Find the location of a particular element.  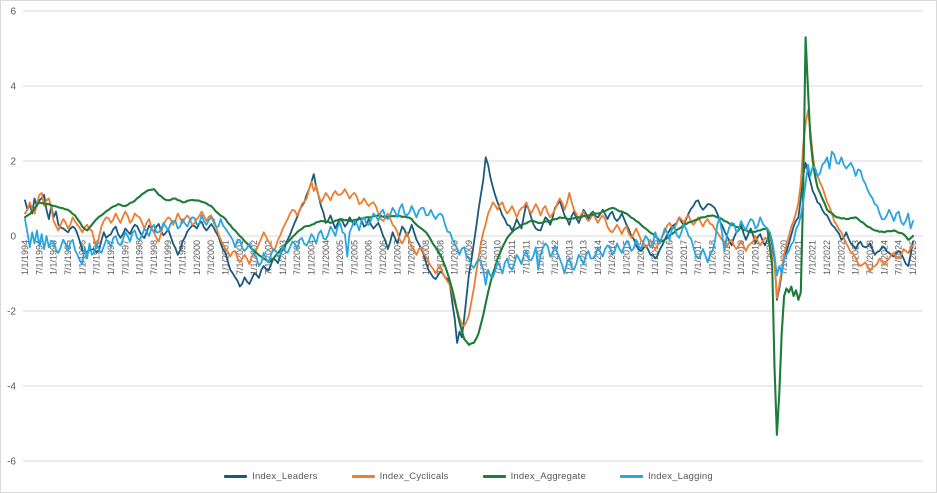

x-axis-tick-label: 7/1/1997 is located at coordinates (125, 257).